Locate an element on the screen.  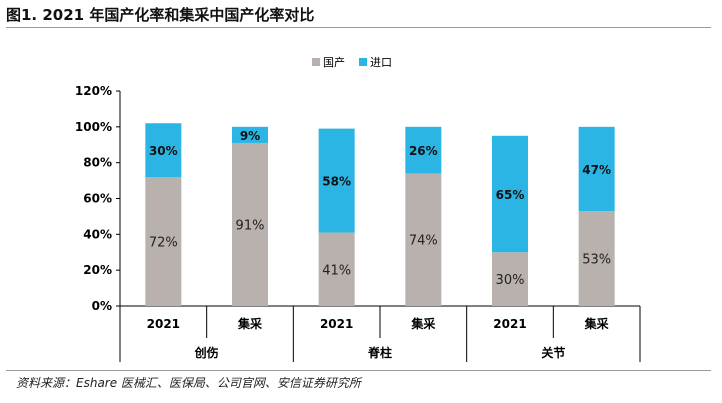
figure-title: 图1. 2021 年国产化率和集采中国产化率对比 is located at coordinates (160, 15).